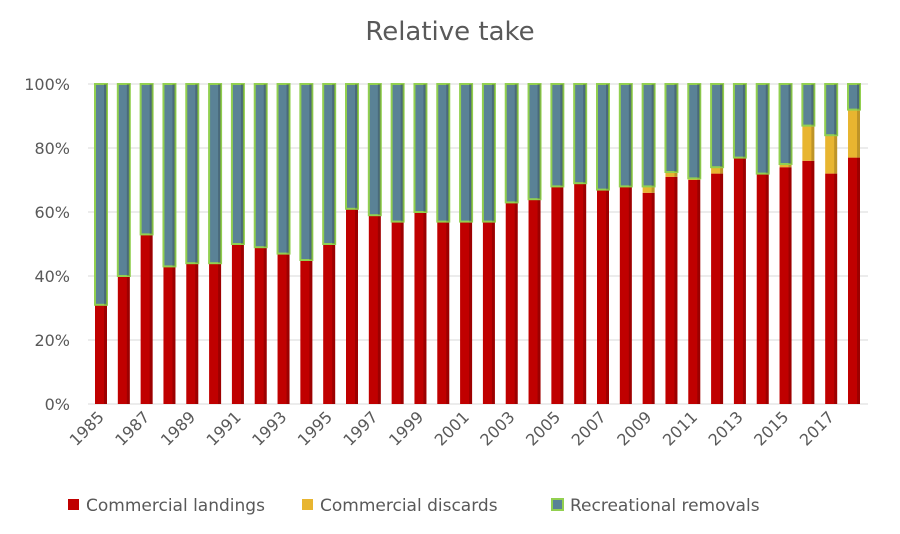 This screenshot has width=900, height=534. What do you see at coordinates (315, 428) in the screenshot?
I see `x-tick-label: 1995` at bounding box center [315, 428].